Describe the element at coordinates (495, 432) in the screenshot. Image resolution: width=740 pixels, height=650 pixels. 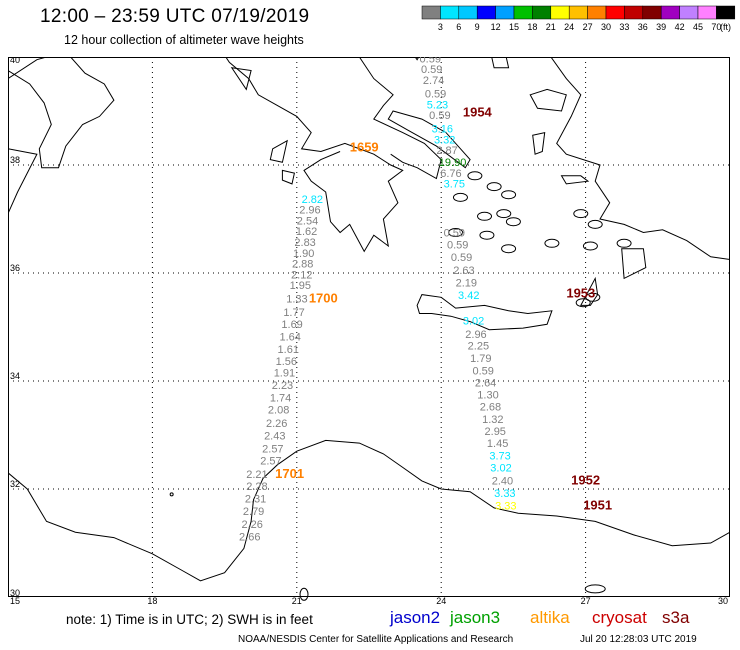
I see `wave-height-value: 2.95` at that location.